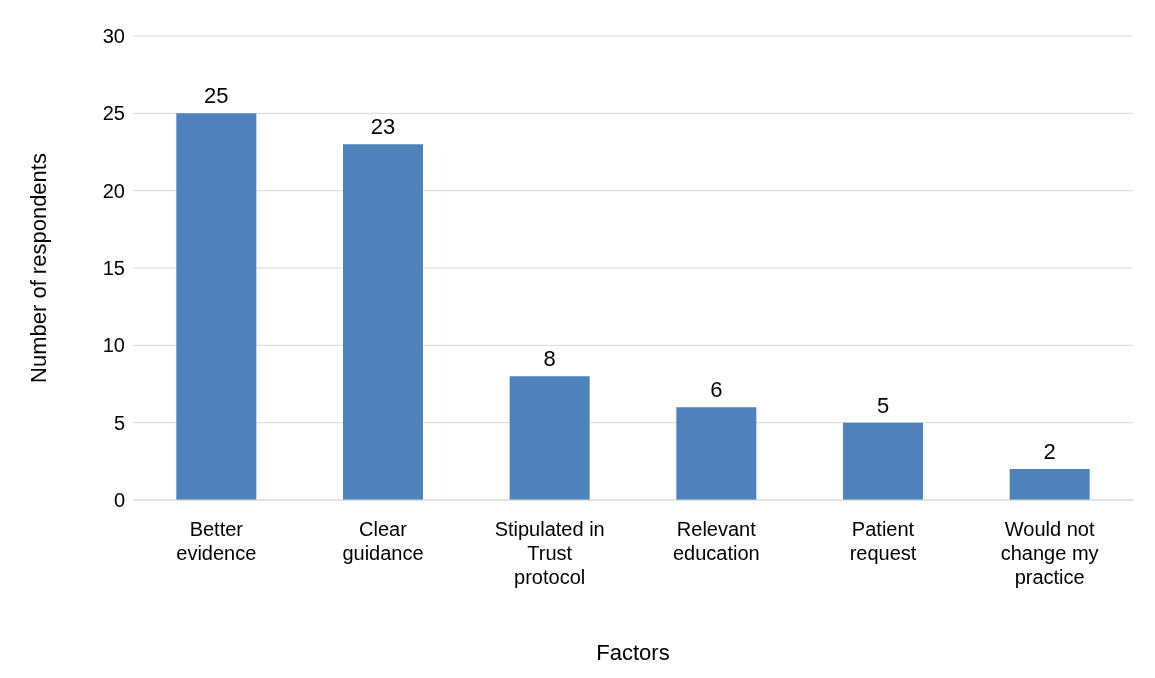  Describe the element at coordinates (549, 359) in the screenshot. I see `data-label: 8` at that location.